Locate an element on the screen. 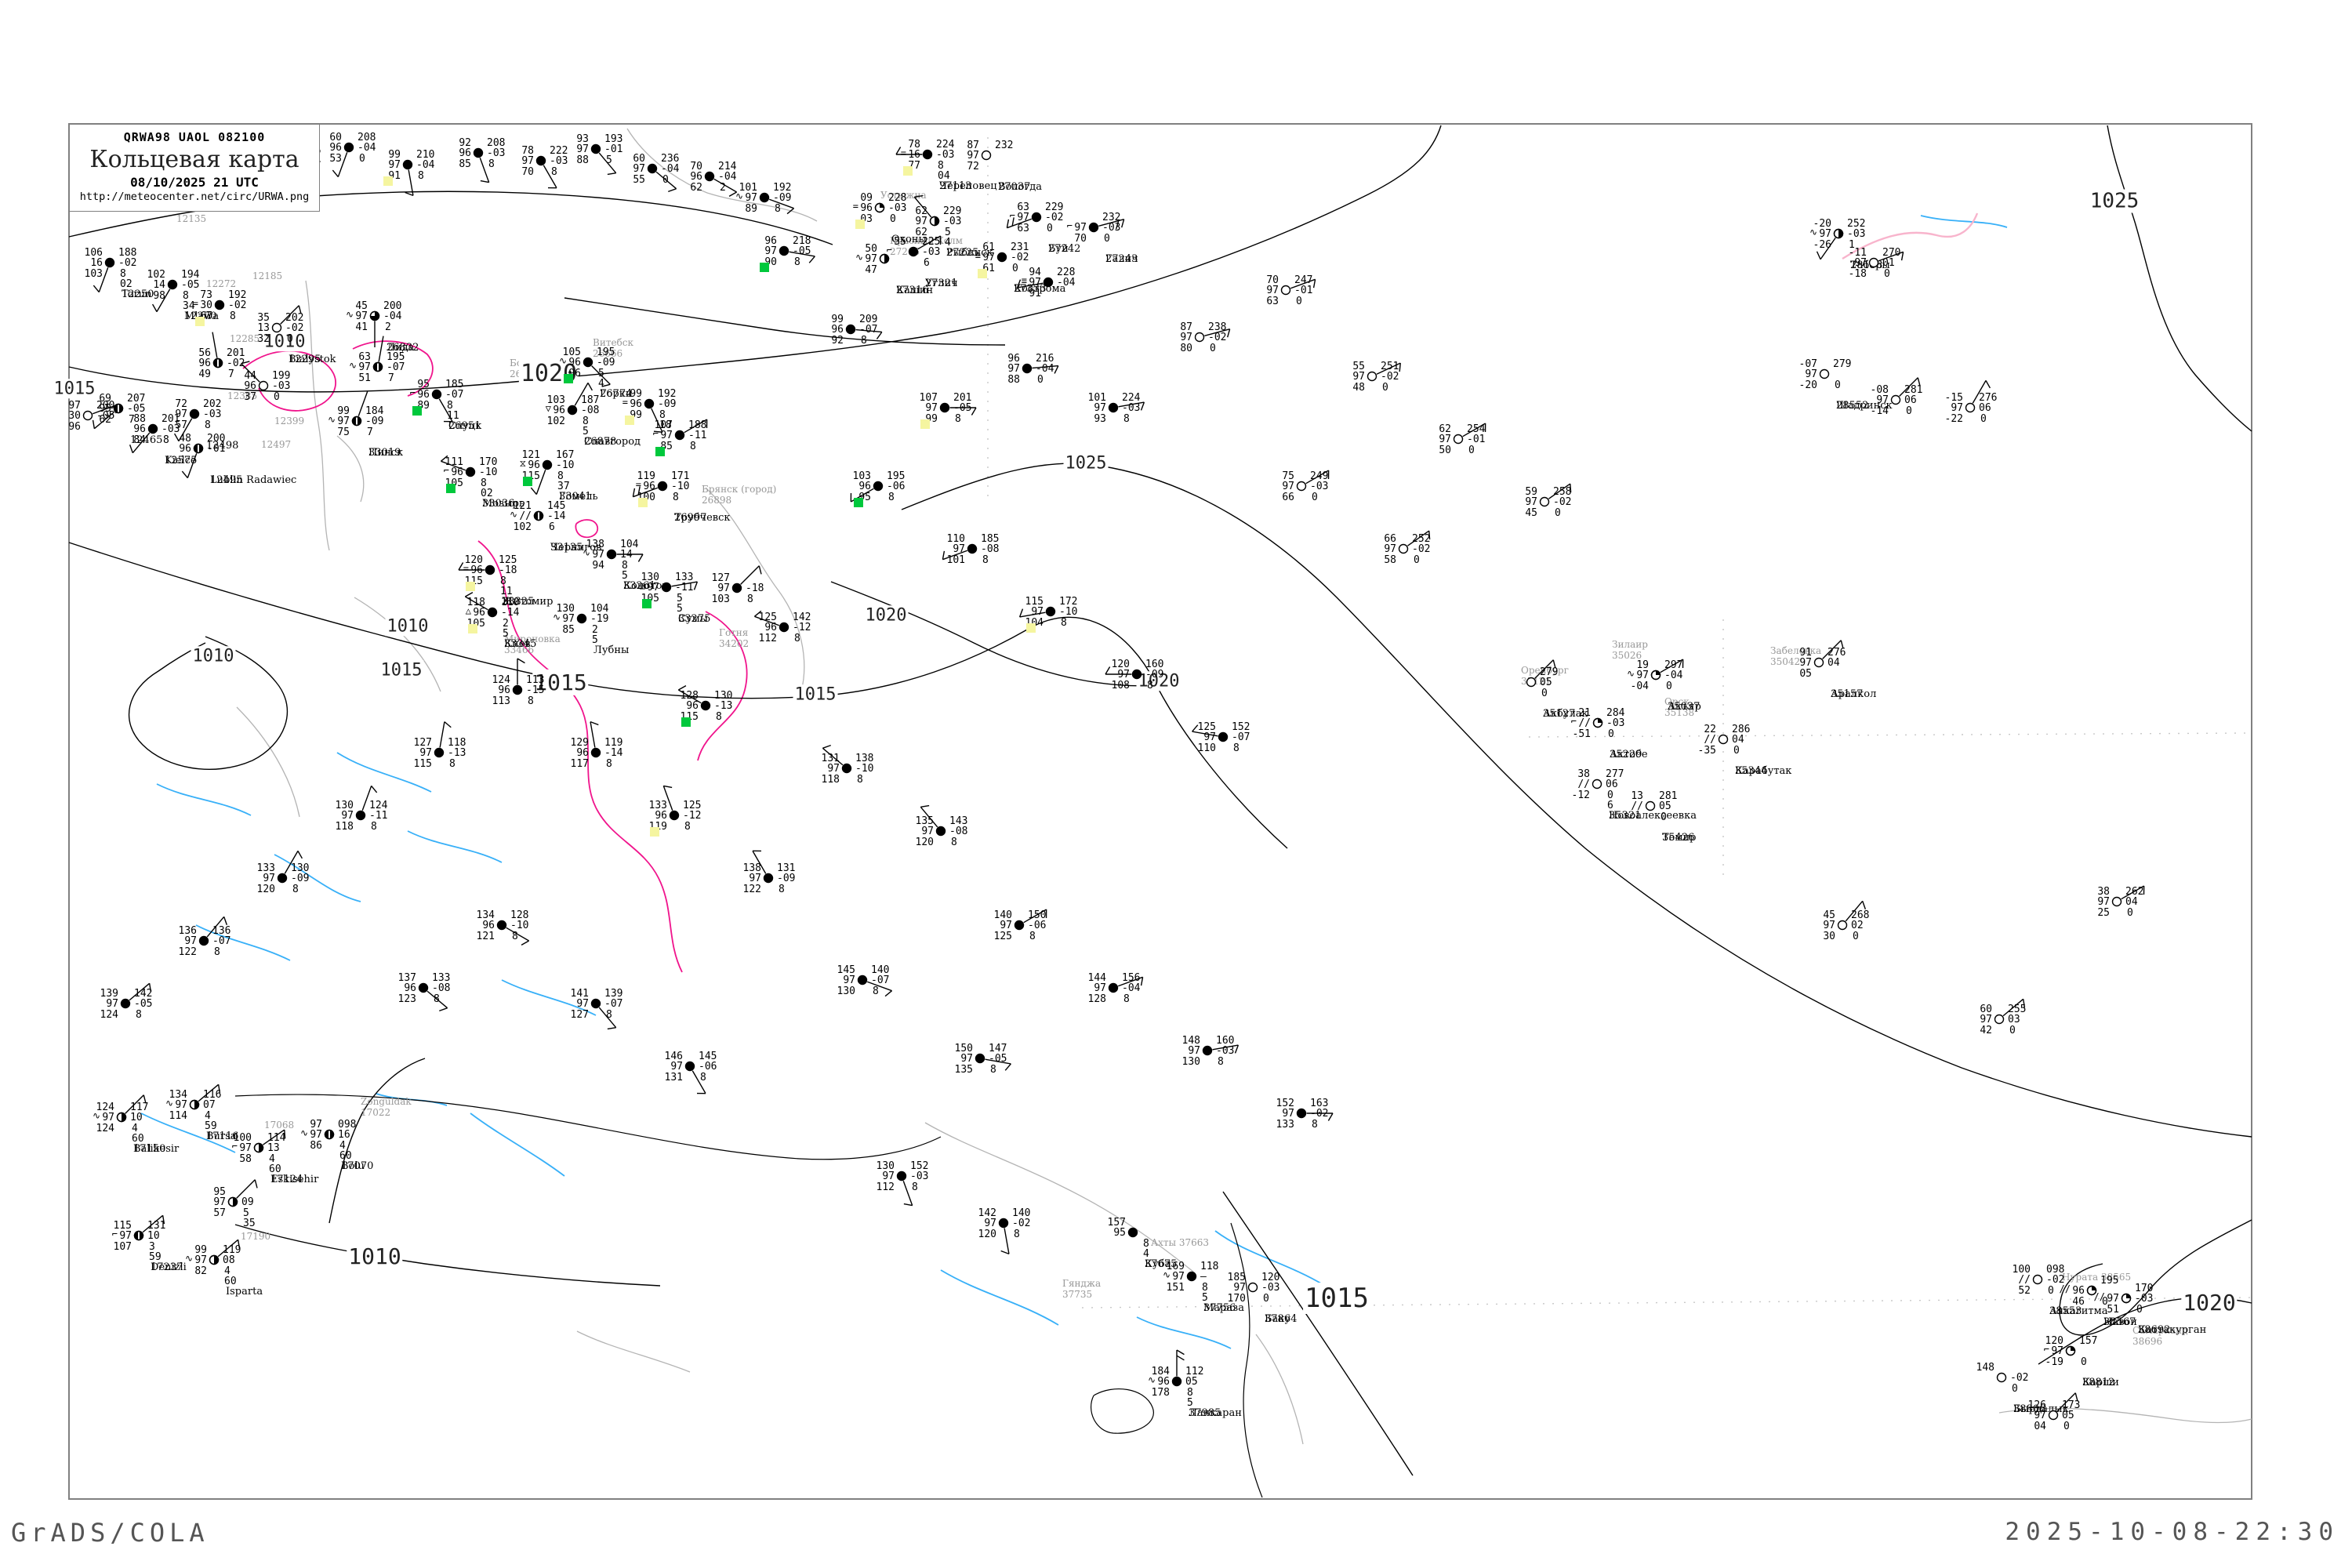  station-dewpoint: 80 is located at coordinates (1186, 348).